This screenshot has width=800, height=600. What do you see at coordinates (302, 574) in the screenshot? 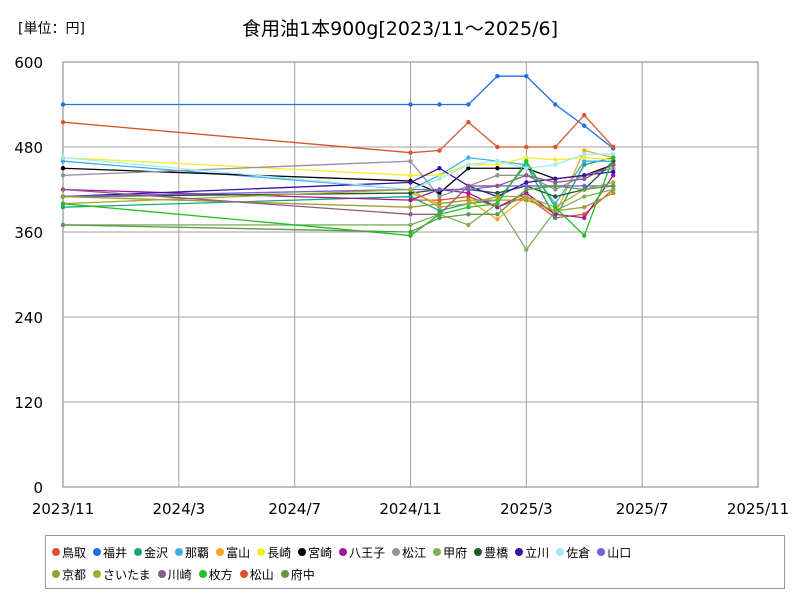
I see `legend-label: 府中` at bounding box center [302, 574].